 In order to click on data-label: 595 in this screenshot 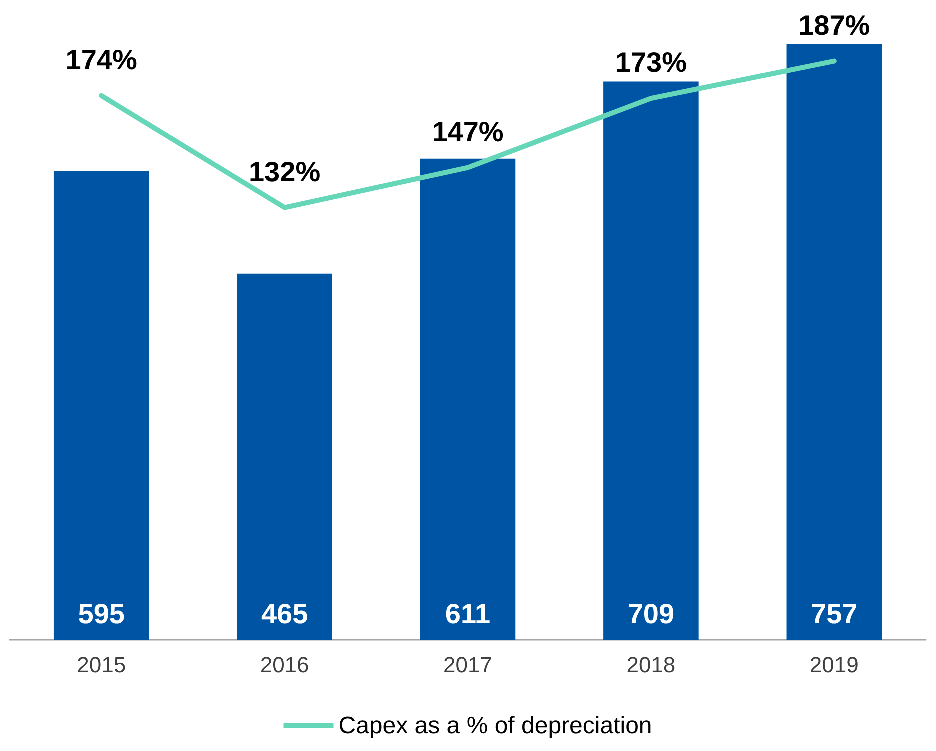, I will do `click(101, 614)`.